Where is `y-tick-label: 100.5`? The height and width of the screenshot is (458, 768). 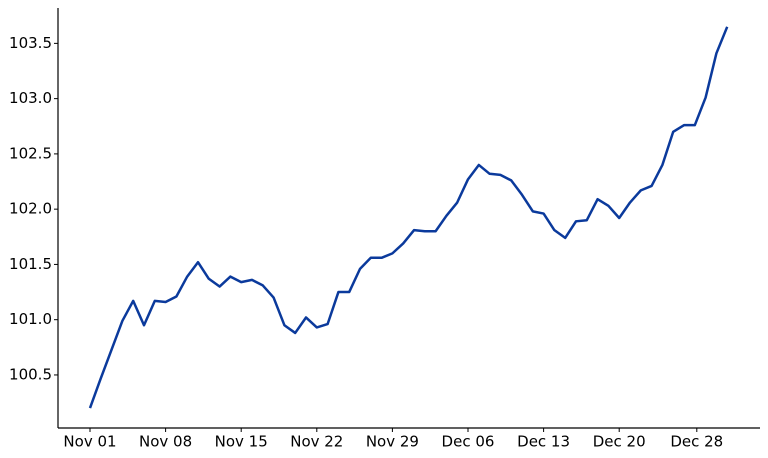
y-tick-label: 100.5 is located at coordinates (30, 374).